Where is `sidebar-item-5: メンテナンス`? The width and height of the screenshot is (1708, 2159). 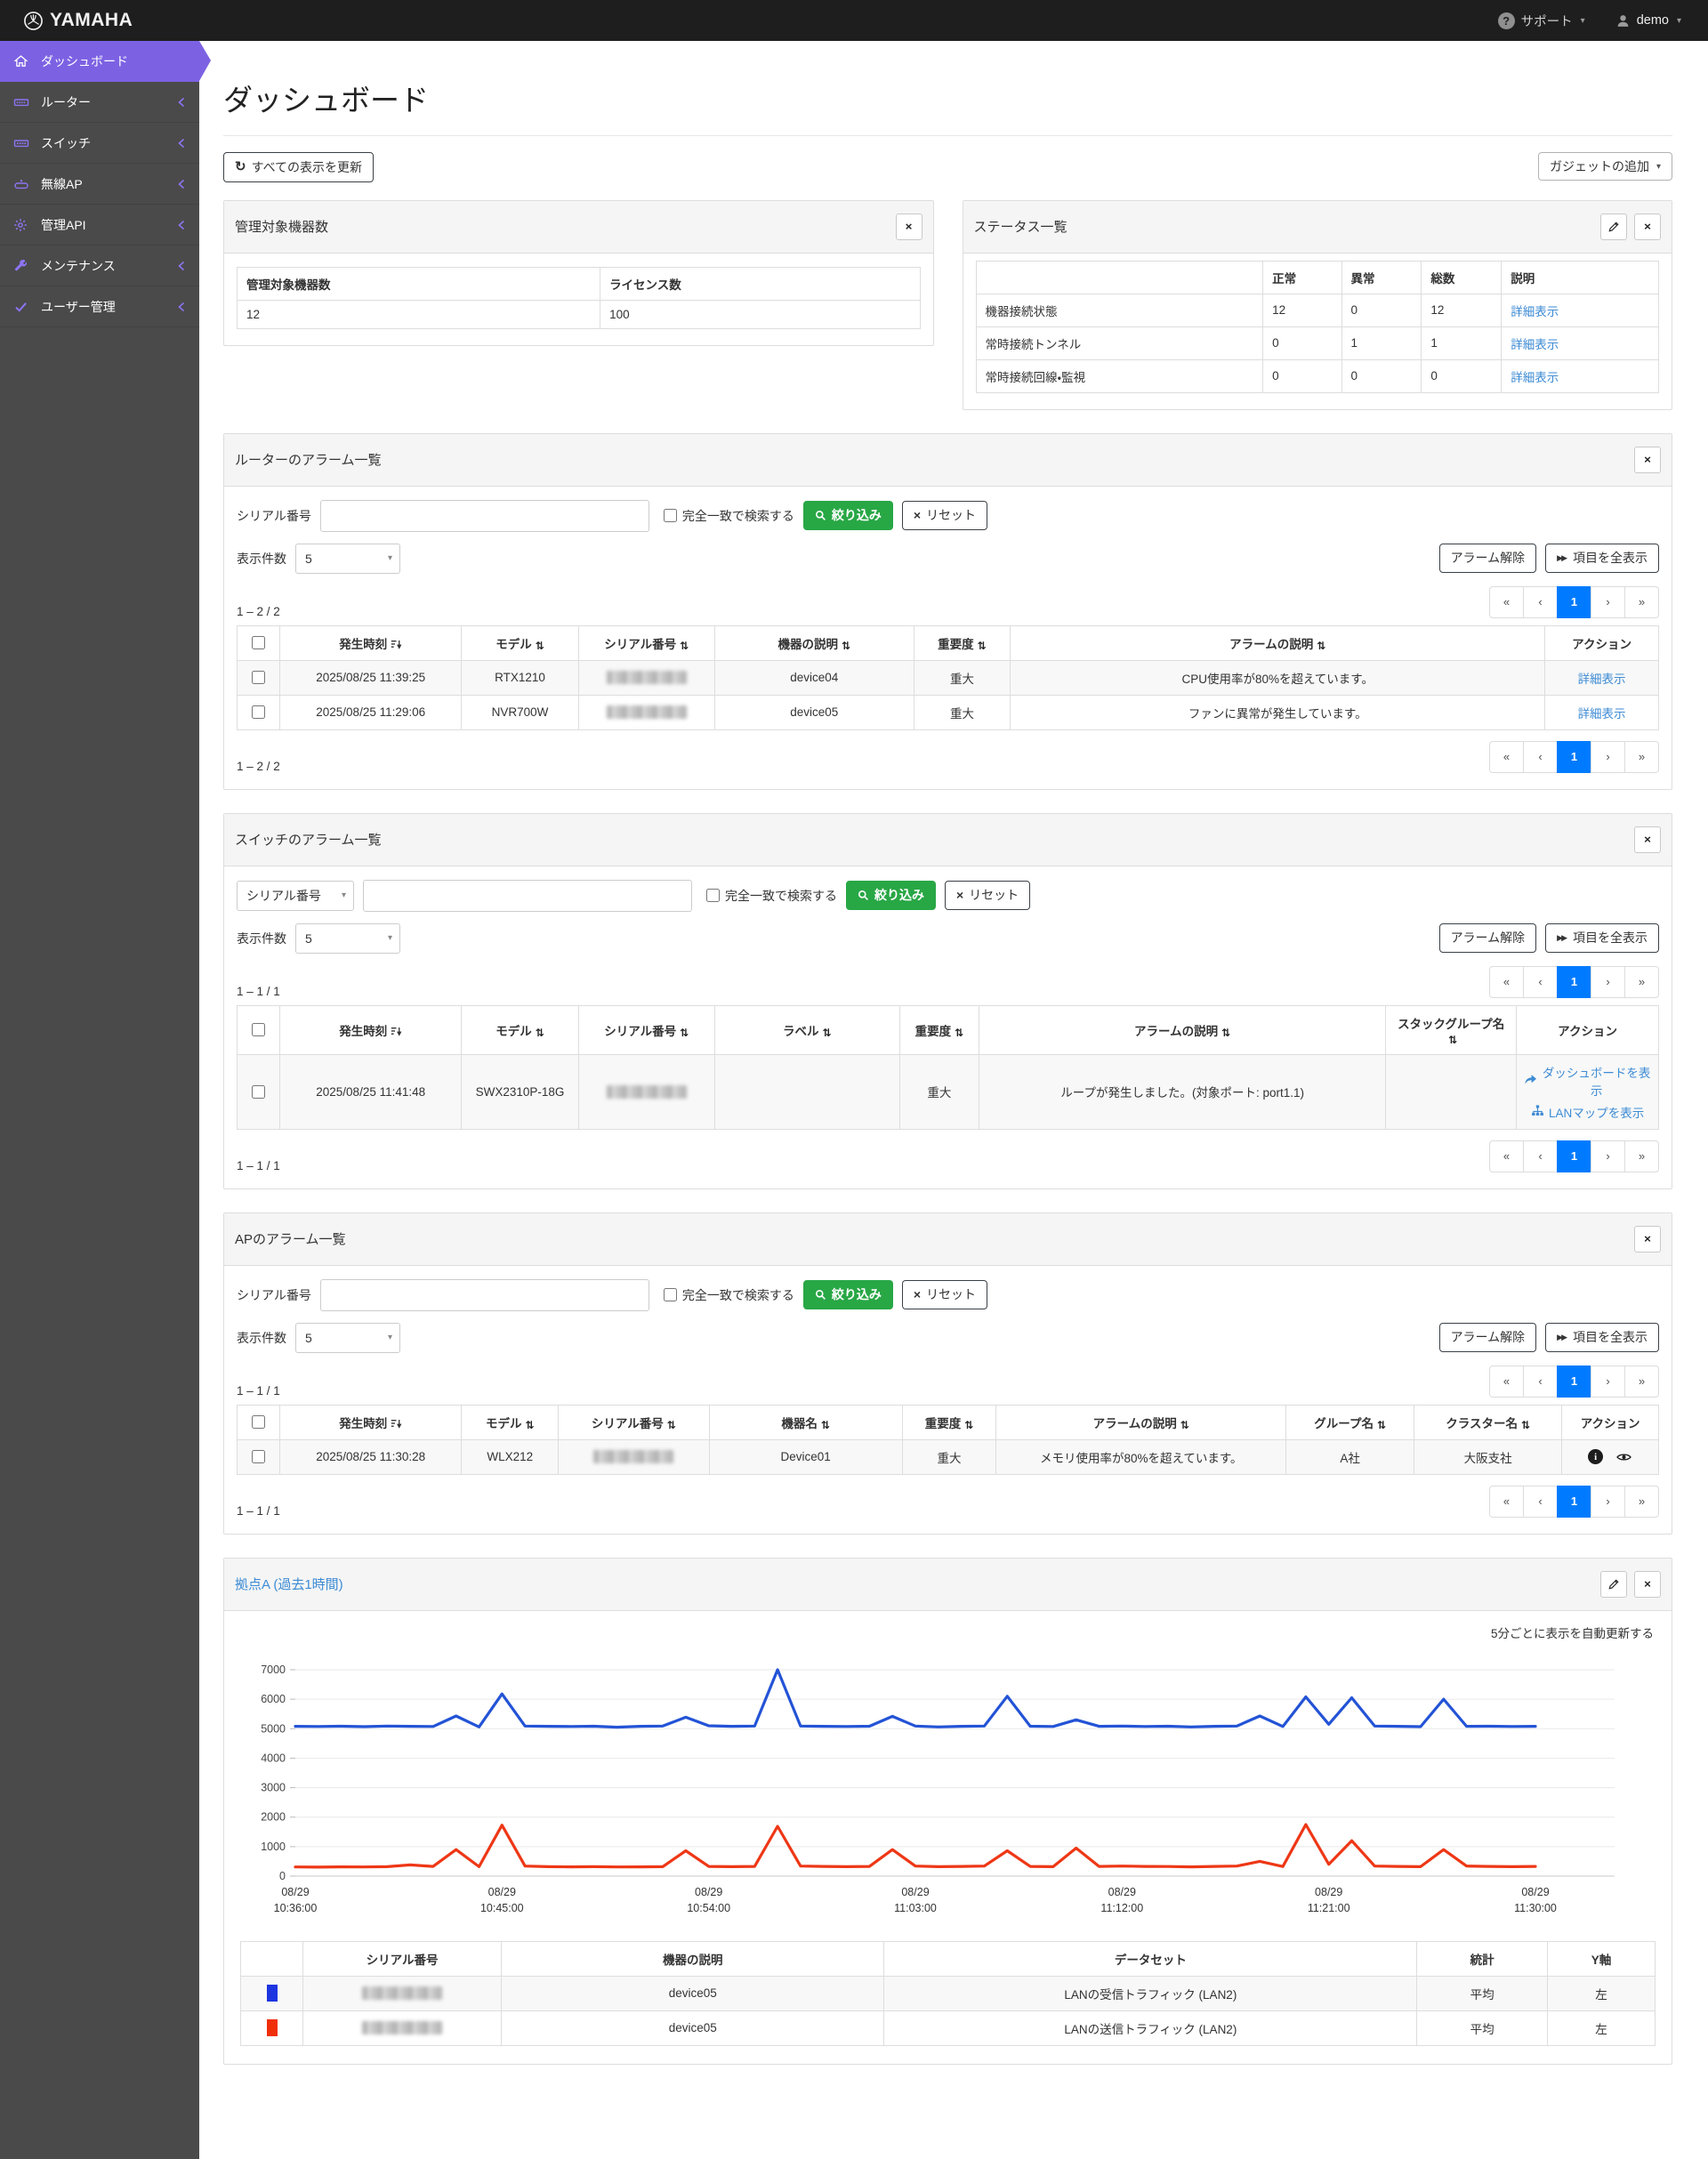
sidebar-item-5: メンテナンス is located at coordinates (99, 266).